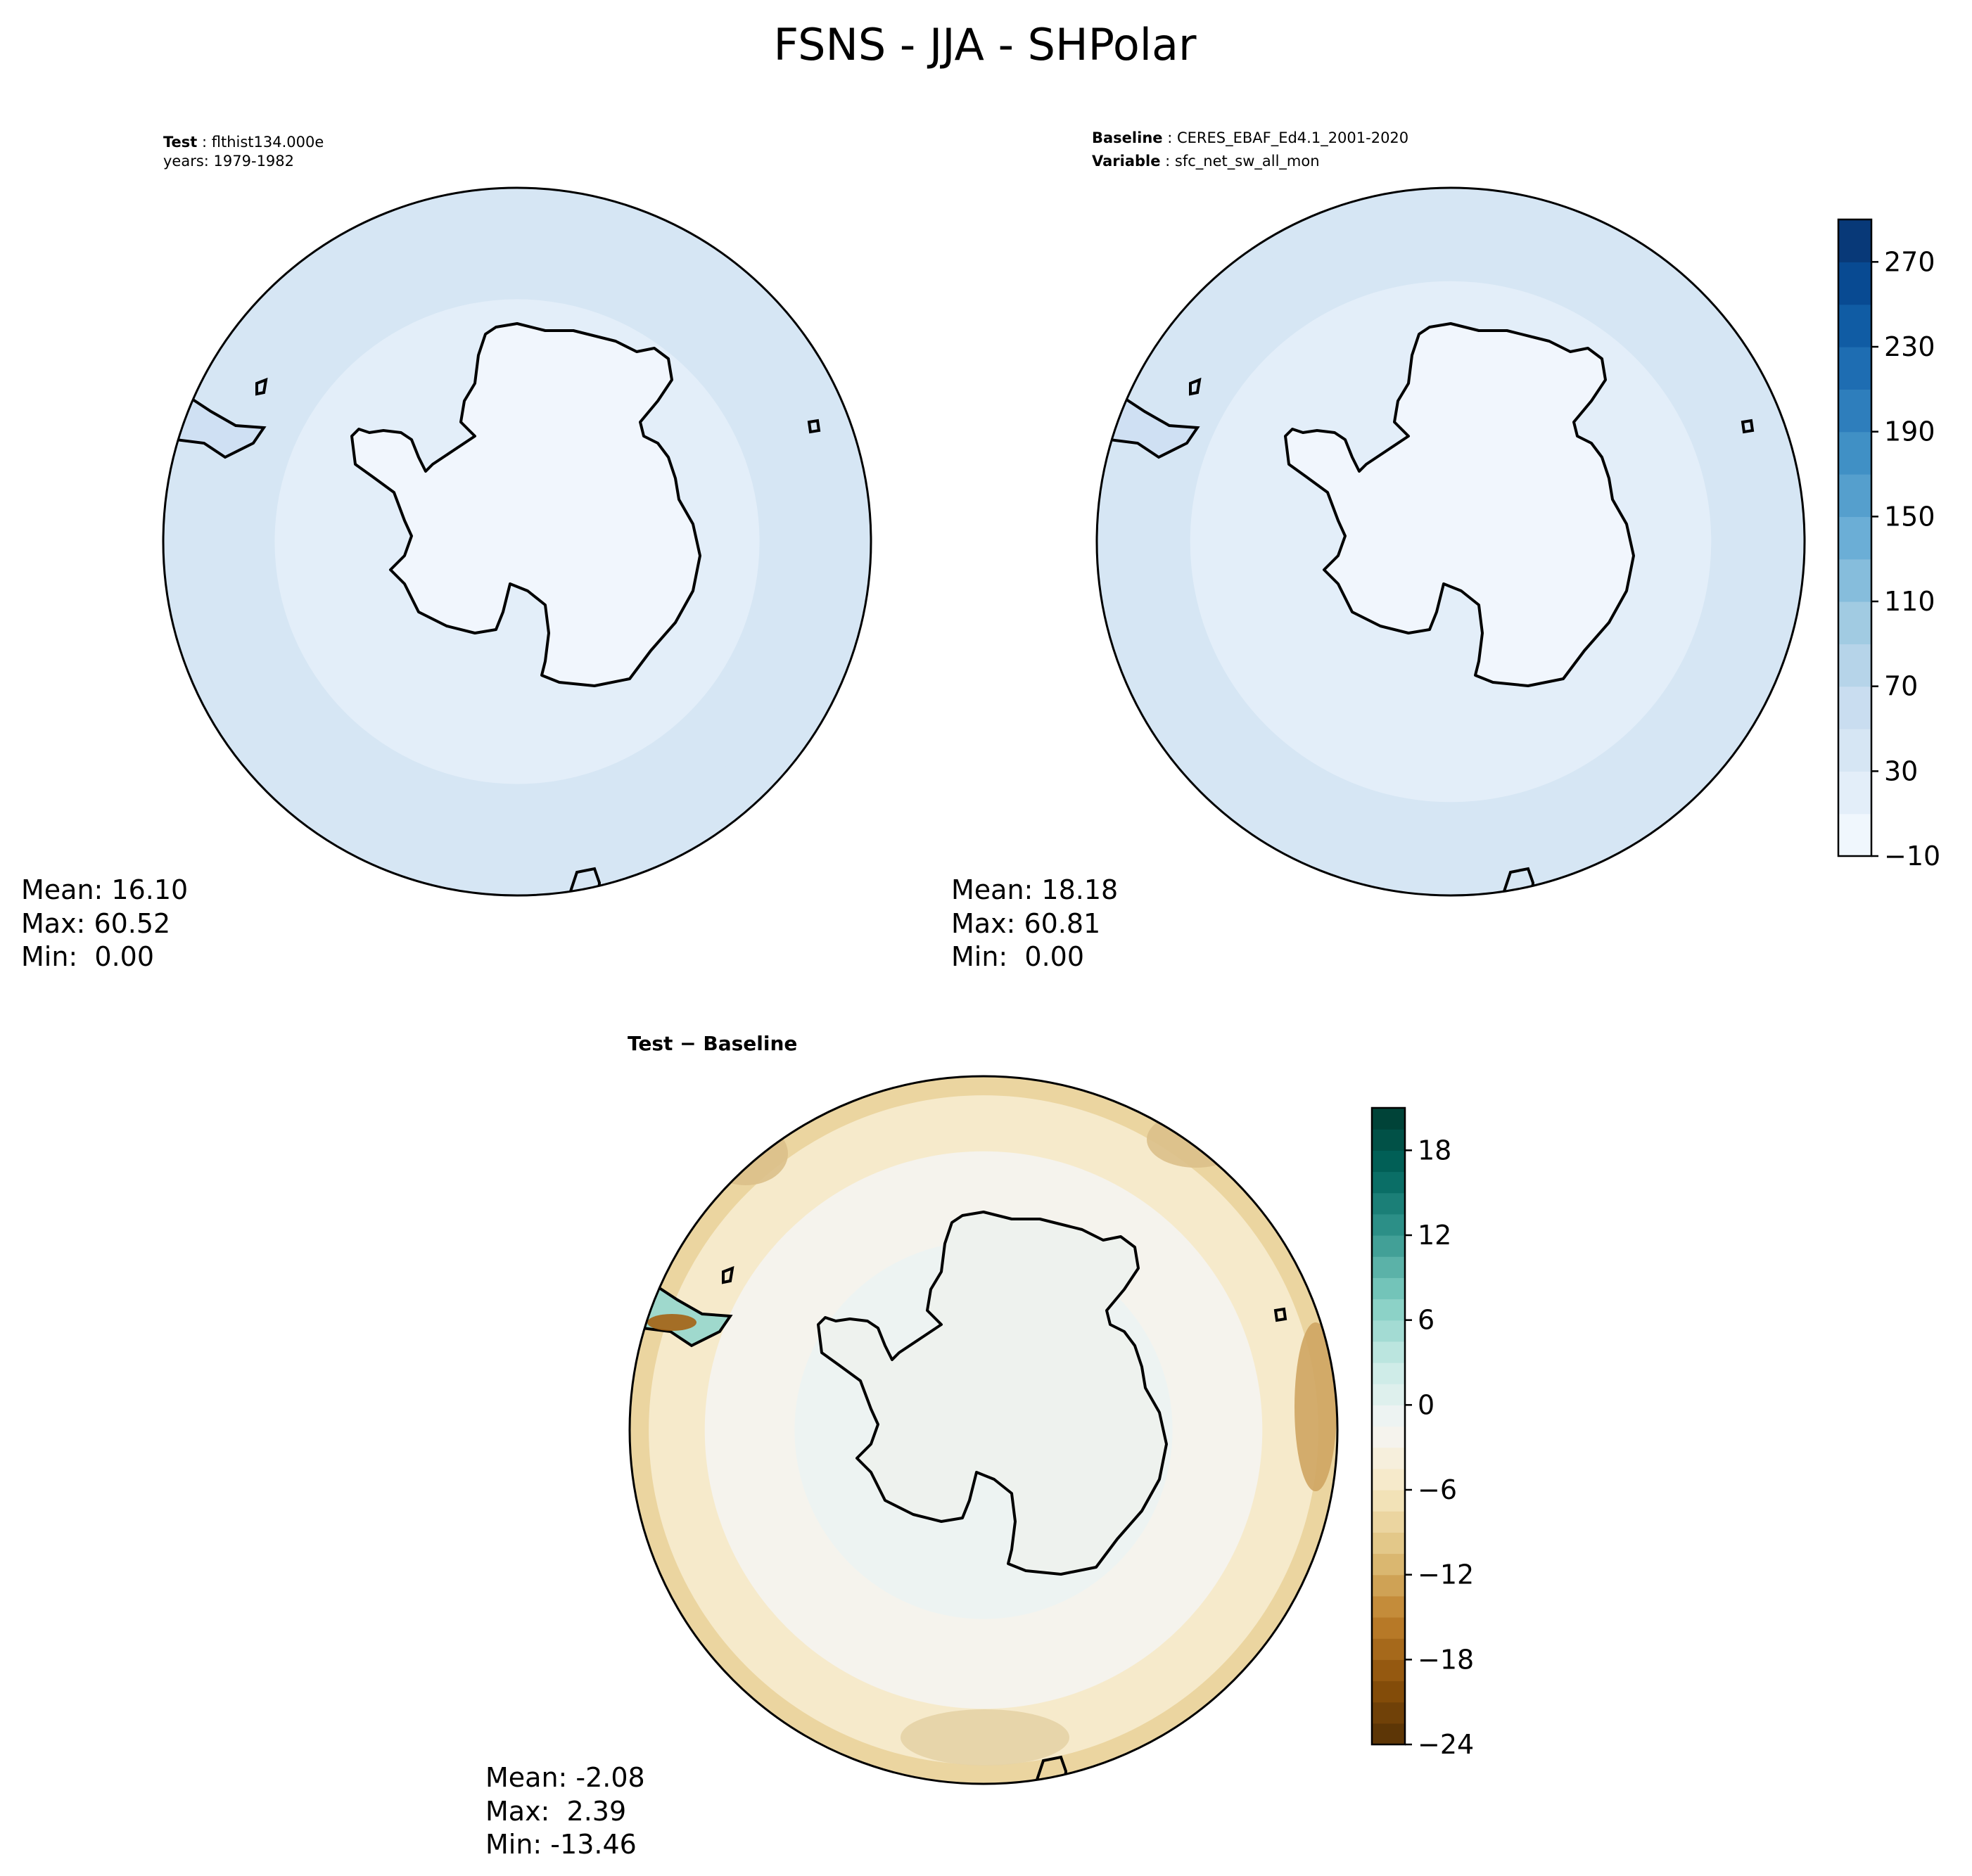  What do you see at coordinates (1910, 431) in the screenshot?
I see `colorbar-test-baseline-tick-label: 190` at bounding box center [1910, 431].